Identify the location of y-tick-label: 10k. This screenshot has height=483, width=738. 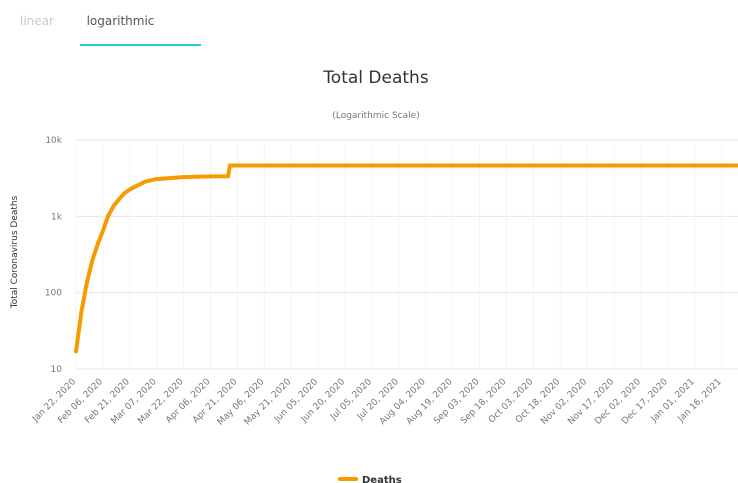
(53, 141).